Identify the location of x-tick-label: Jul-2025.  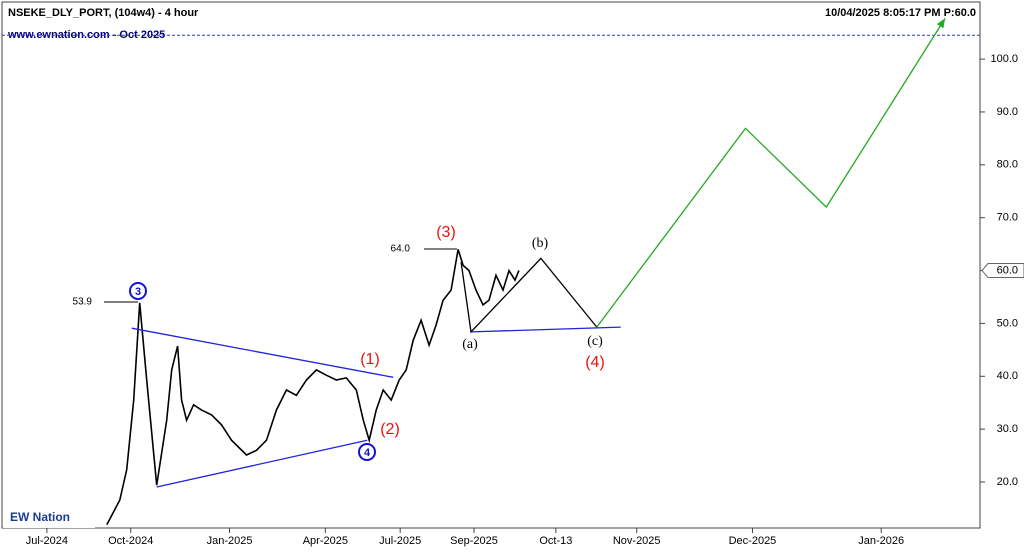
(400, 541).